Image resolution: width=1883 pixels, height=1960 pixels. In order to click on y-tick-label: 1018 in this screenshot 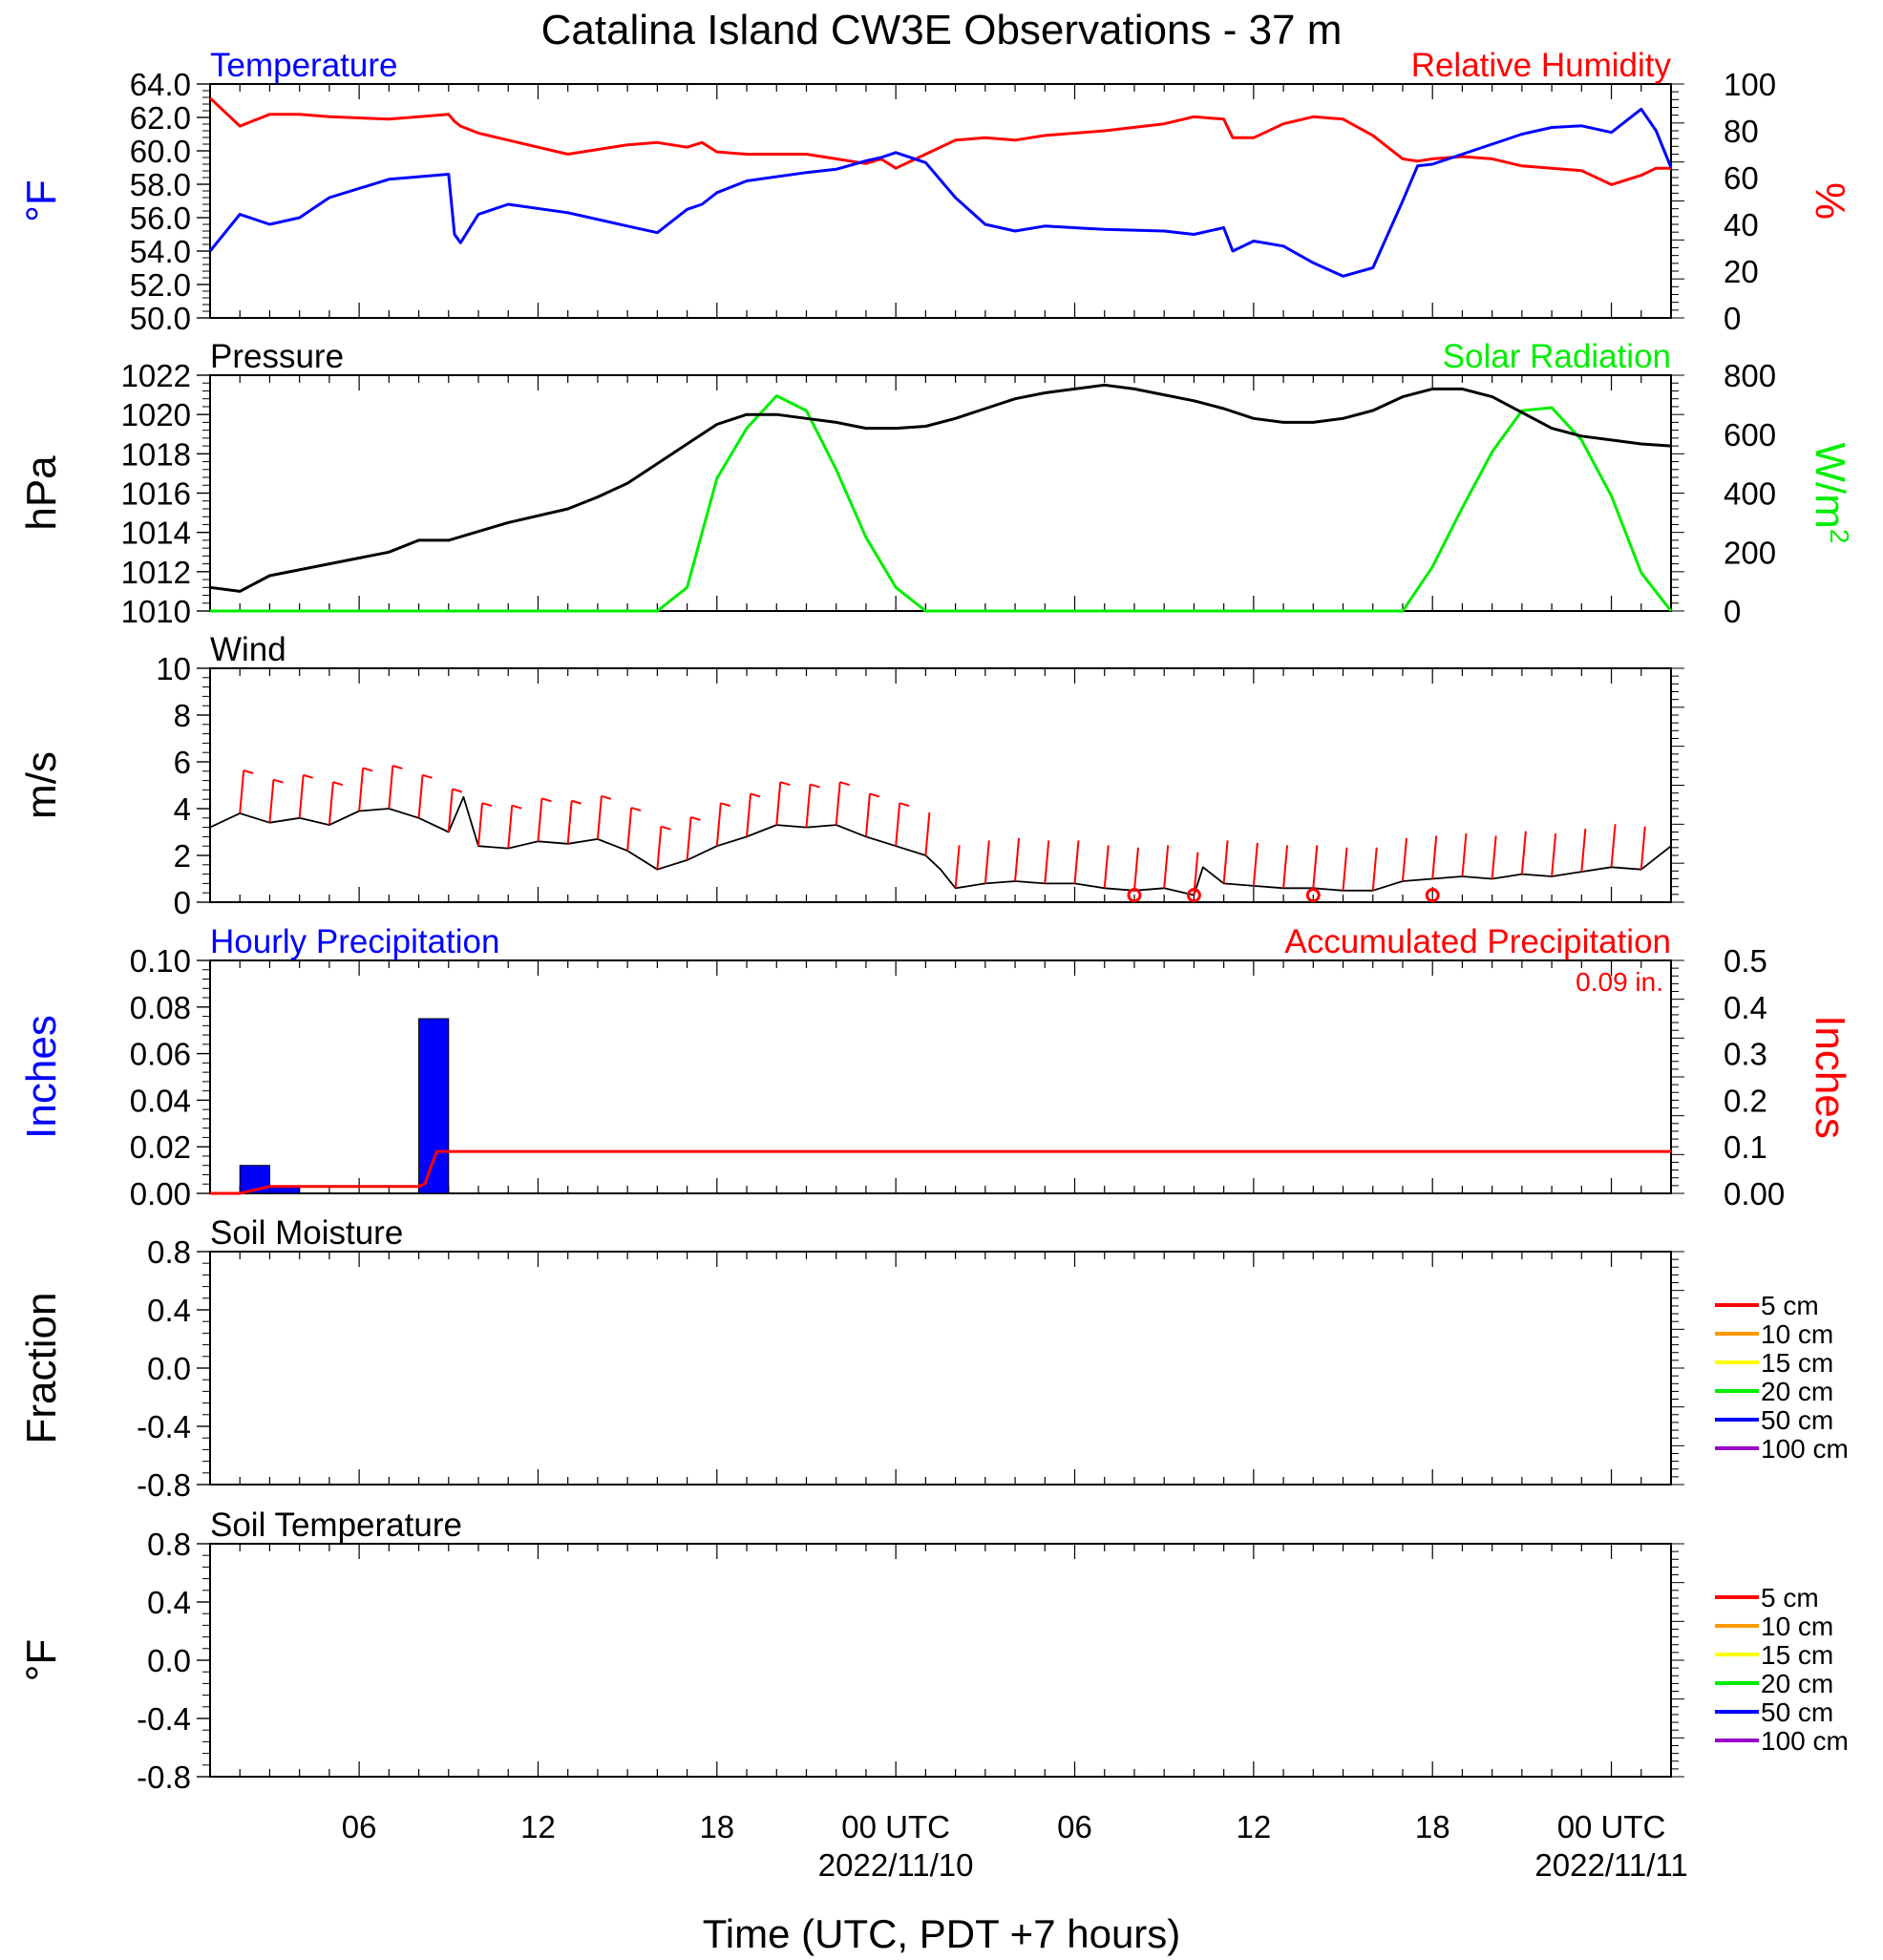, I will do `click(156, 454)`.